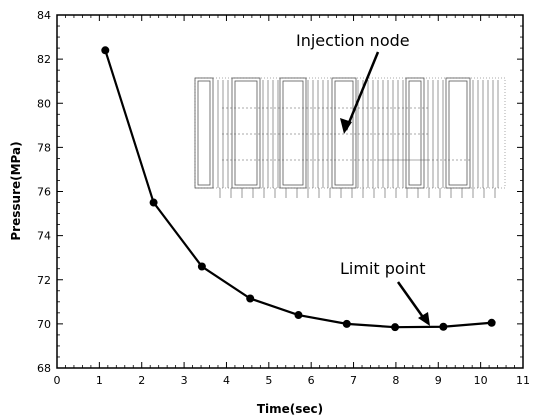 The width and height of the screenshot is (541, 419). I want to click on y-tick-label: 84, so click(44, 15).